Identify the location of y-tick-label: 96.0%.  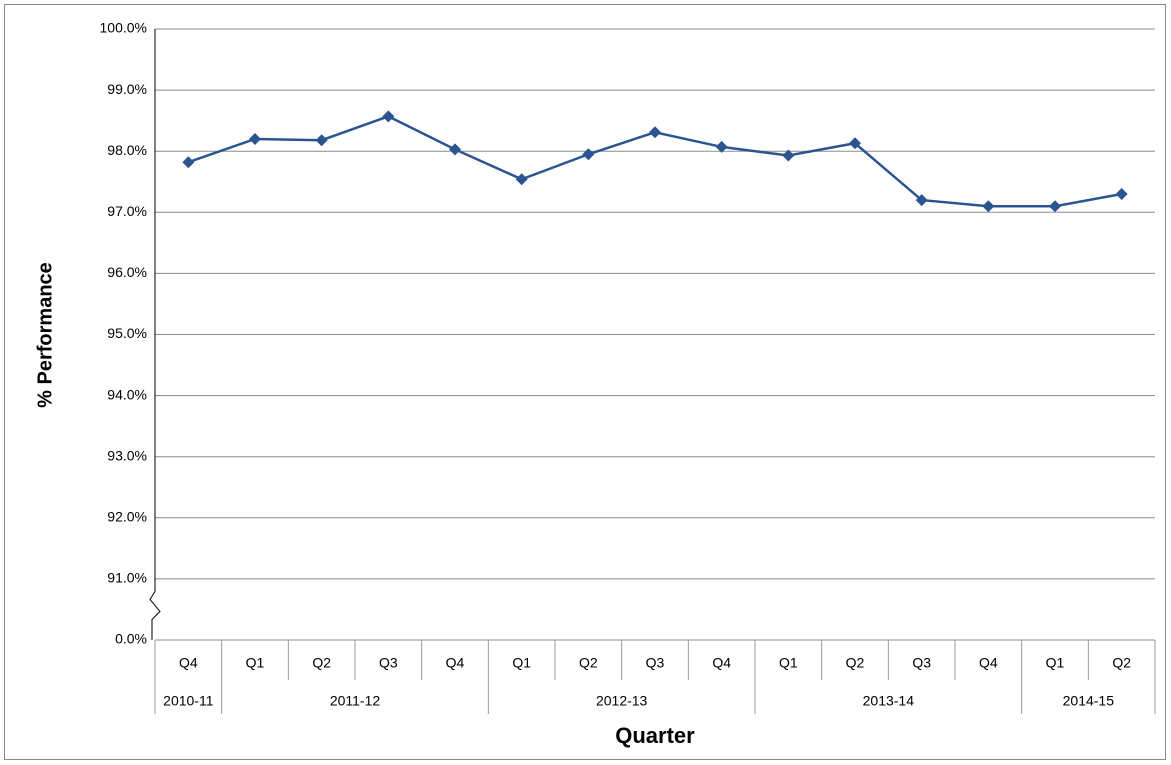
(127, 272).